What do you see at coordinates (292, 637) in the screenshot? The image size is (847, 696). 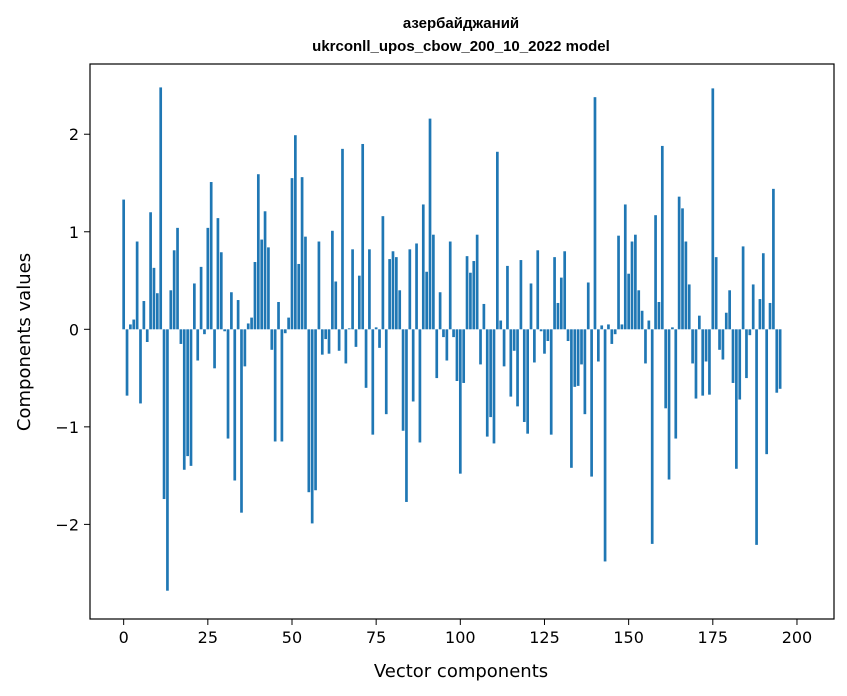 I see `x-tick-label: 50` at bounding box center [292, 637].